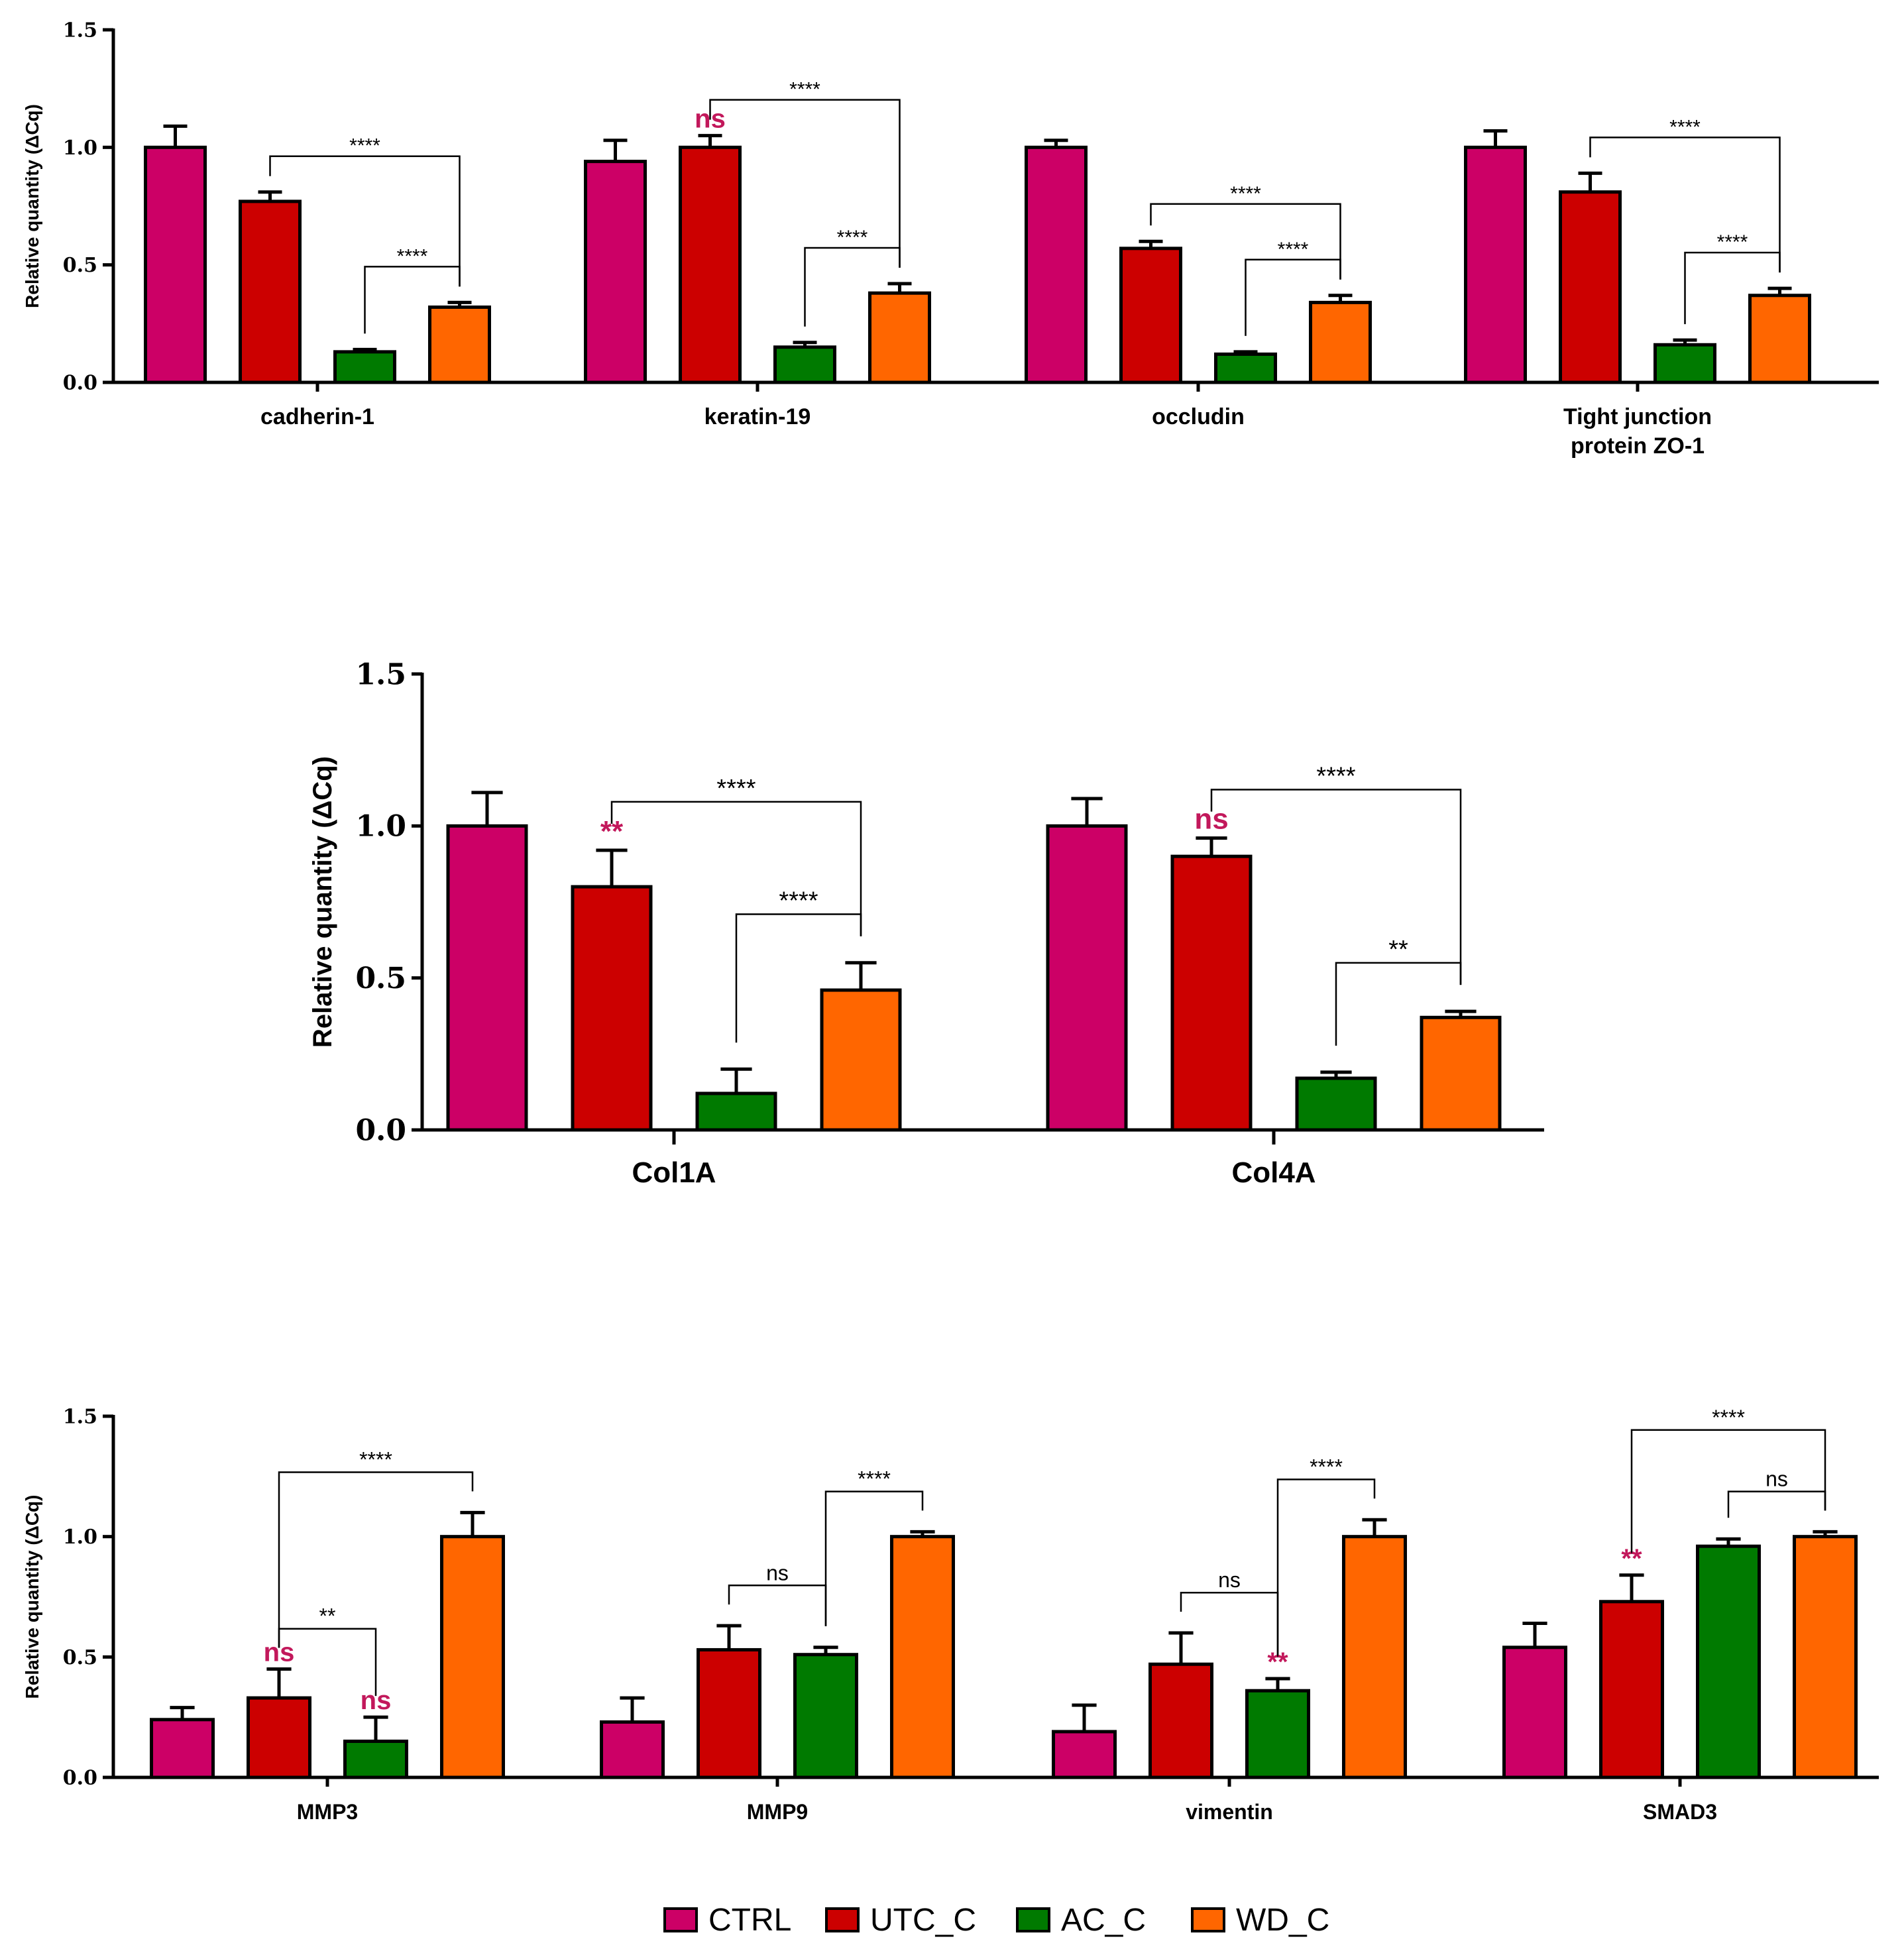 The height and width of the screenshot is (1955, 1904). I want to click on bar-mmp9-wd-c, so click(922, 1657).